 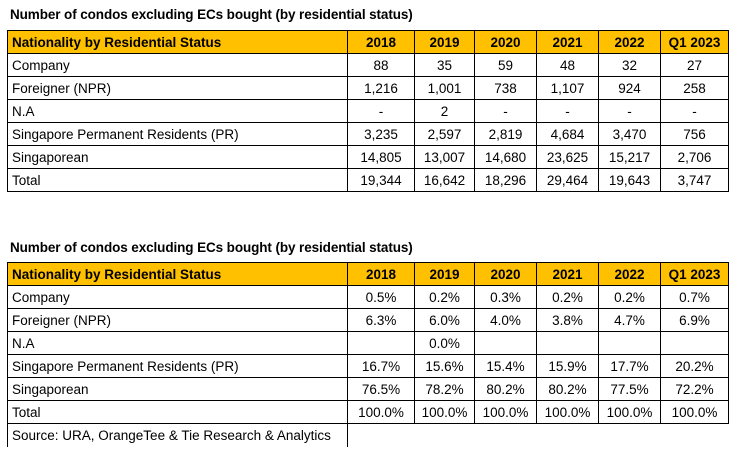 What do you see at coordinates (505, 65) in the screenshot?
I see `table-cell: 59` at bounding box center [505, 65].